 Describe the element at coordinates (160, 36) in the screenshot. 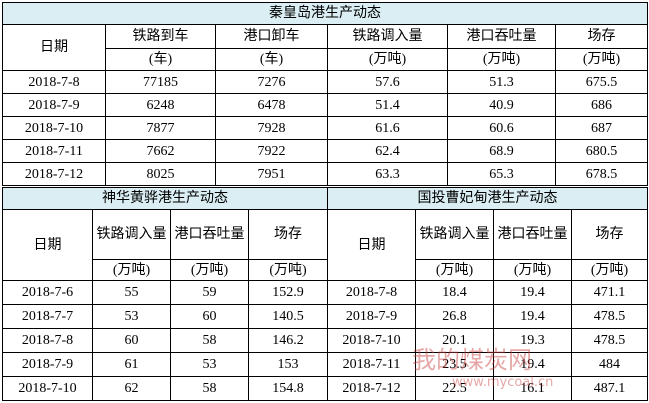

I see `header-cell: 铁路到车` at that location.